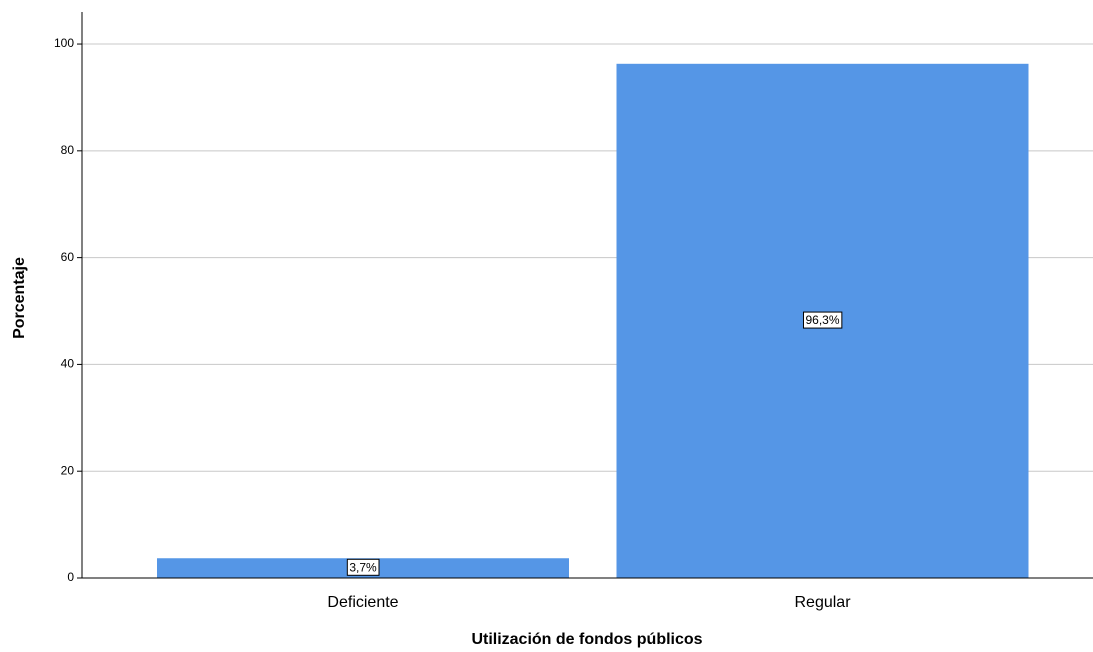 The height and width of the screenshot is (652, 1093). What do you see at coordinates (70, 577) in the screenshot?
I see `y-tick-label: 0` at bounding box center [70, 577].